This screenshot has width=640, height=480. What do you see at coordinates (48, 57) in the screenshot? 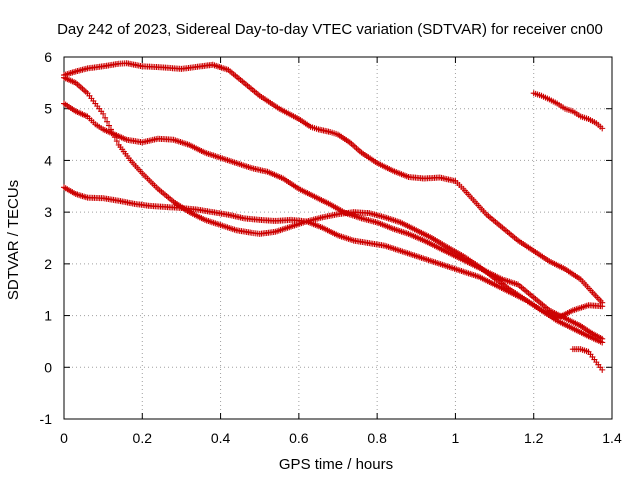
I see `y-tick-label: 6` at bounding box center [48, 57].